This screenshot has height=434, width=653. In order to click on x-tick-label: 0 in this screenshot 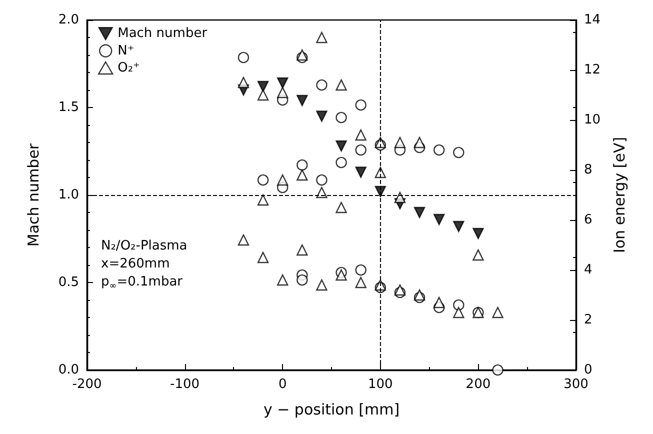, I will do `click(282, 384)`.